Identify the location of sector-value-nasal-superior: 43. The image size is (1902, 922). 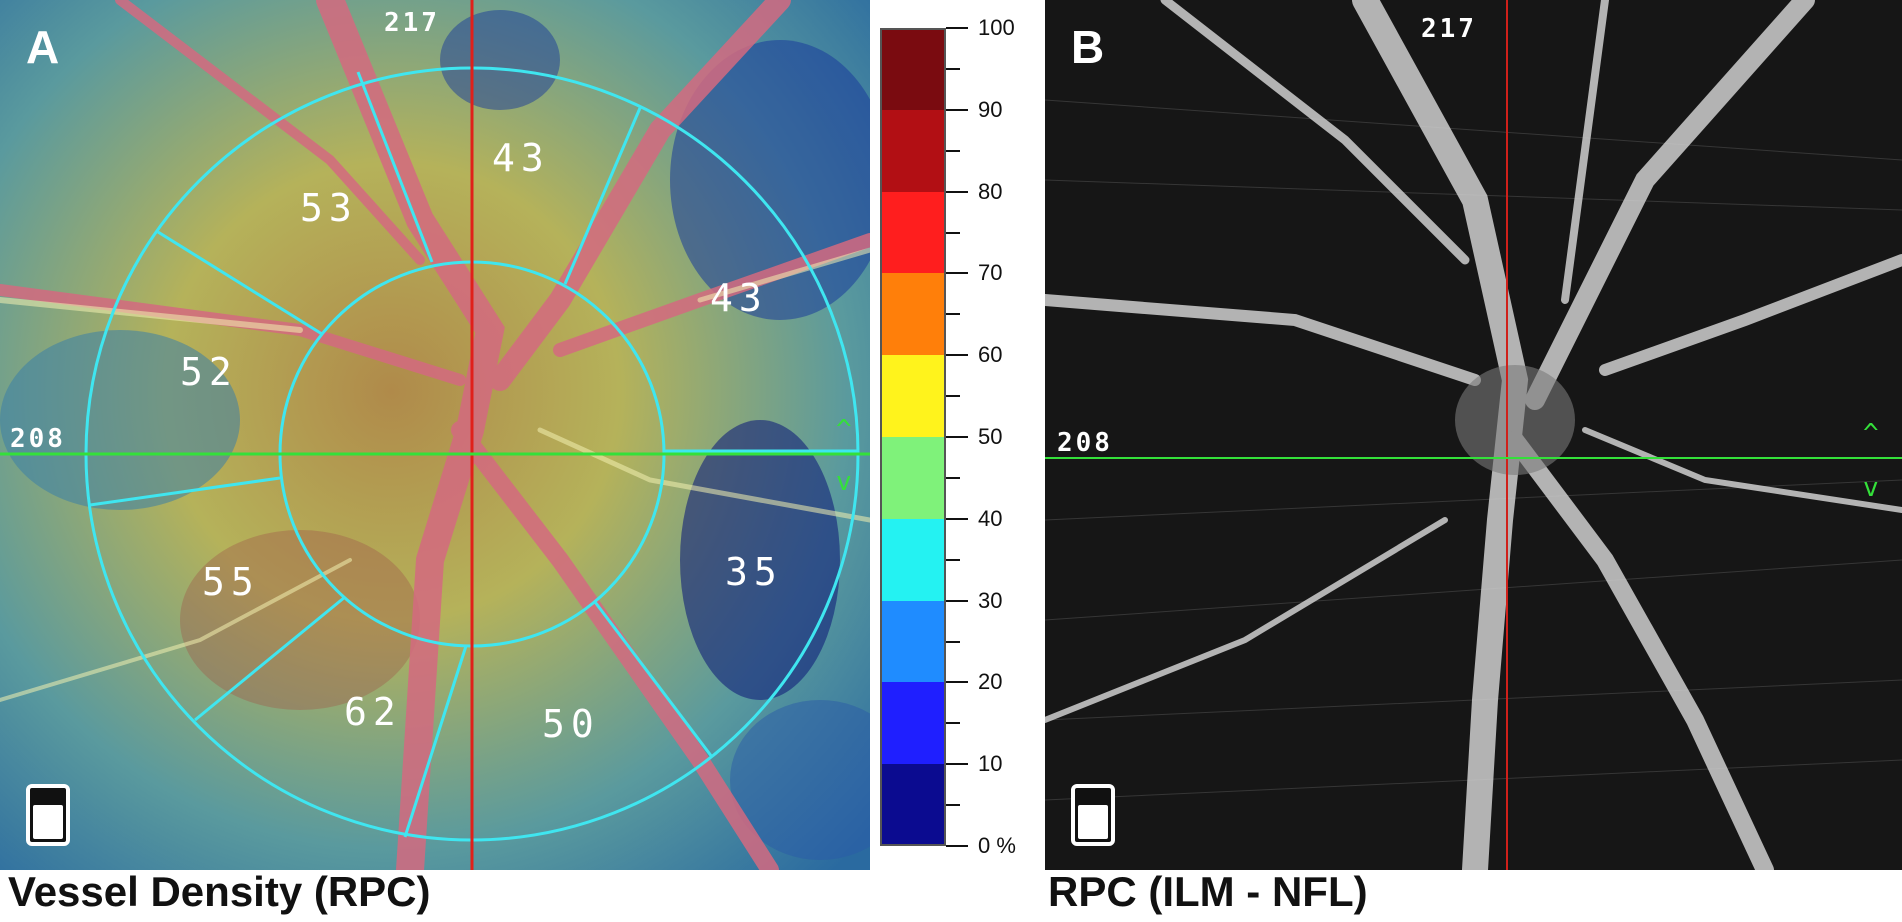
(739, 298).